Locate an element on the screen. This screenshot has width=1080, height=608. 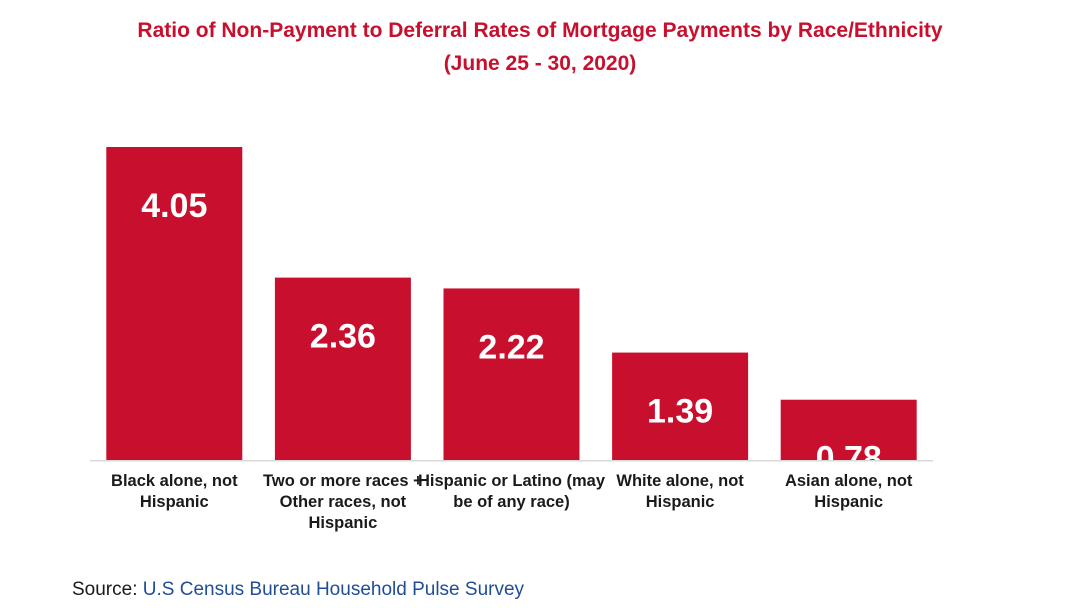
bar-value-label-4: 1.39 is located at coordinates (680, 412).